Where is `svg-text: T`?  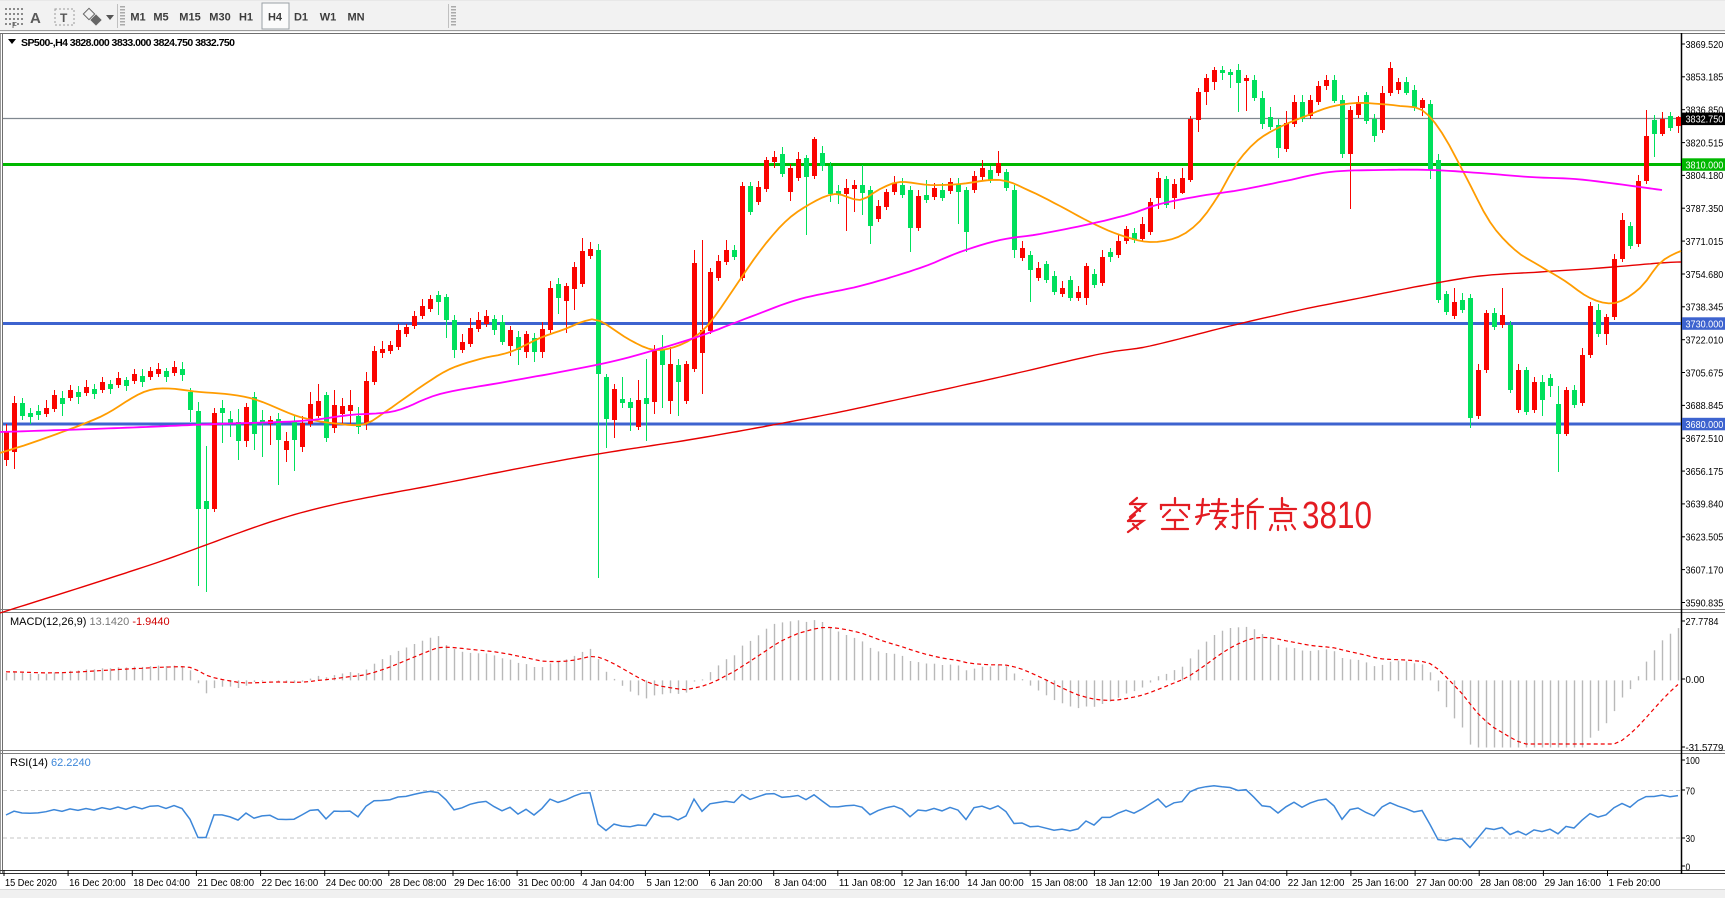
svg-text: T is located at coordinates (64, 18).